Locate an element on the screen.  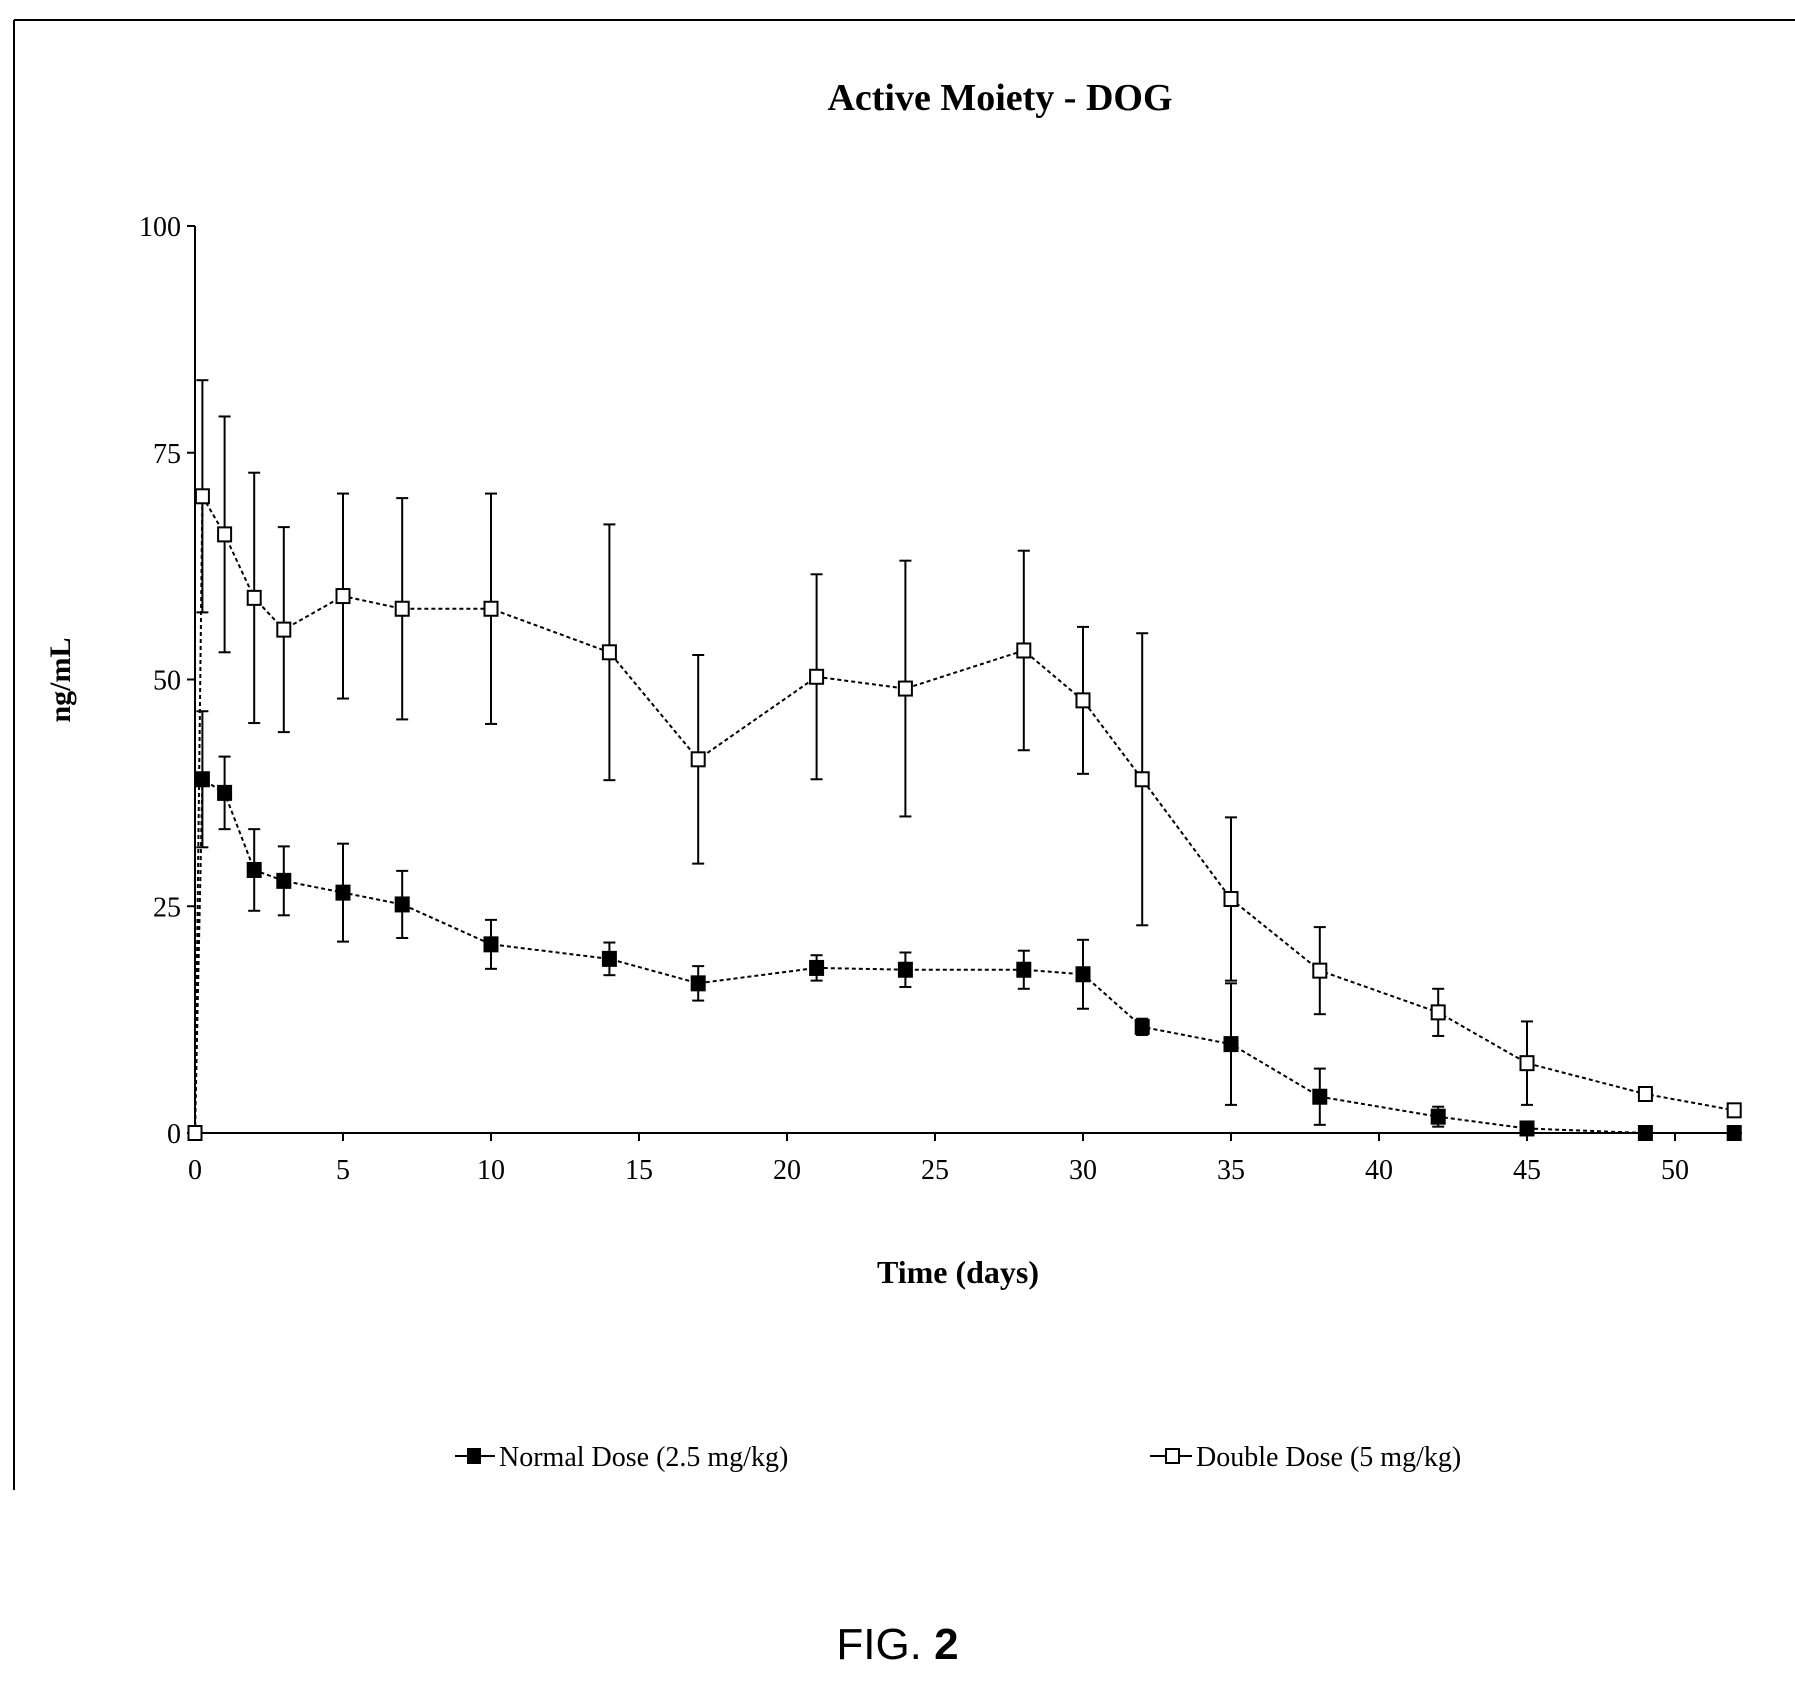
x-tick-label: 15 is located at coordinates (639, 1170).